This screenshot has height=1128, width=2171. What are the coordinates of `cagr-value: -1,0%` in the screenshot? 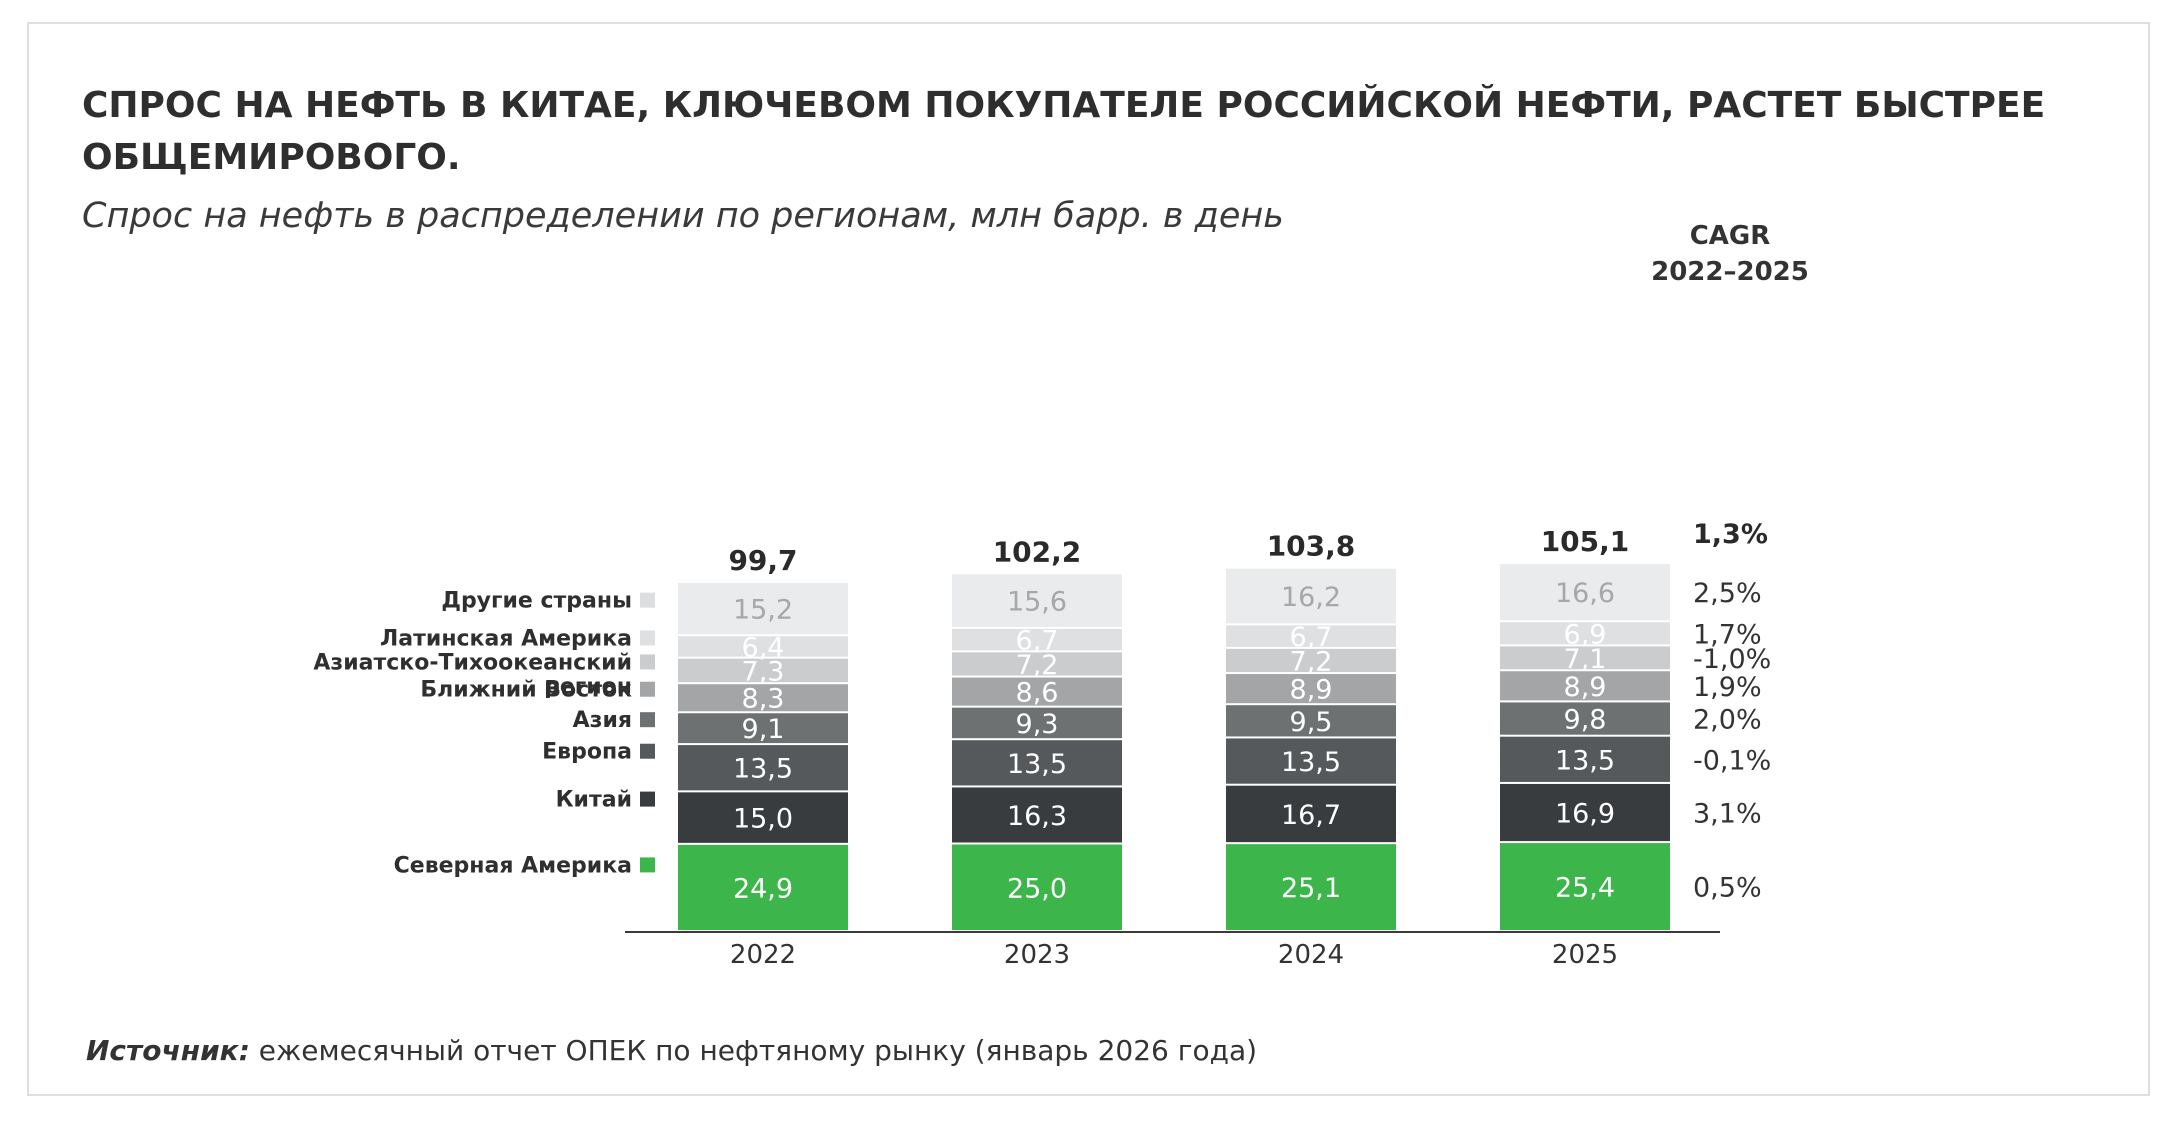 It's located at (1732, 659).